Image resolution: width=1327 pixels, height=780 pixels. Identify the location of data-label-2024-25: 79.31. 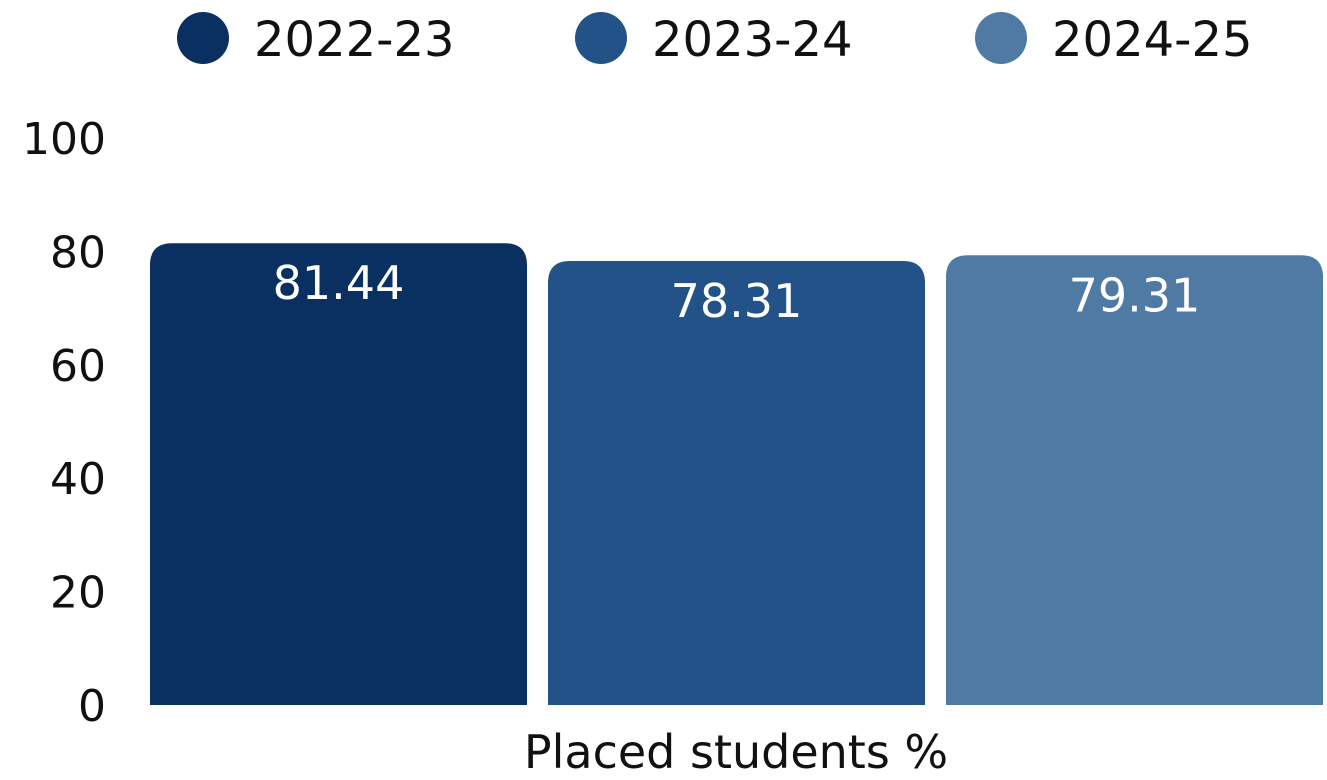
(1135, 295).